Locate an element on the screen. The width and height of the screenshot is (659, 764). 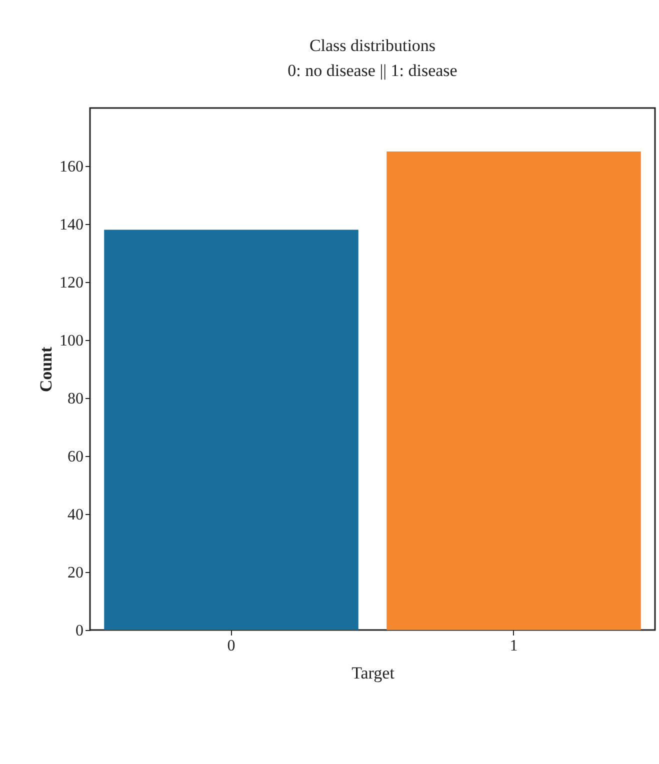
y-axis-title: Count is located at coordinates (46, 369).